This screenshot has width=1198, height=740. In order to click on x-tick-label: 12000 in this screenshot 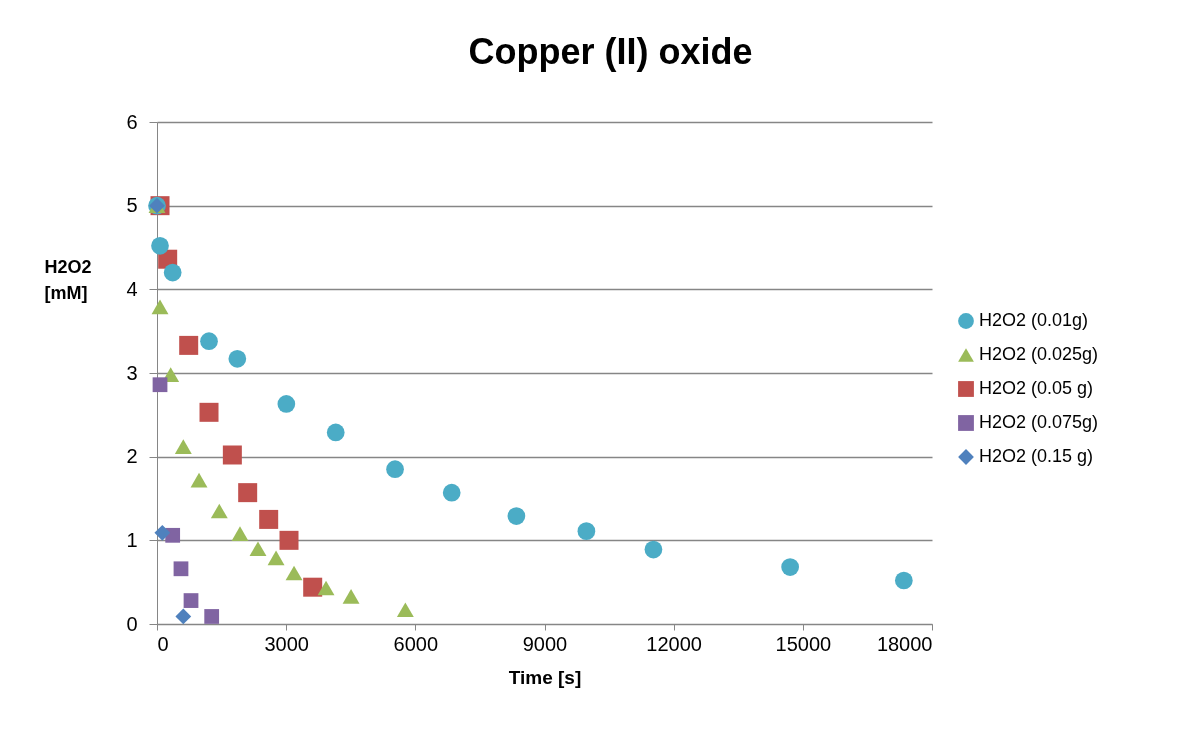, I will do `click(674, 643)`.